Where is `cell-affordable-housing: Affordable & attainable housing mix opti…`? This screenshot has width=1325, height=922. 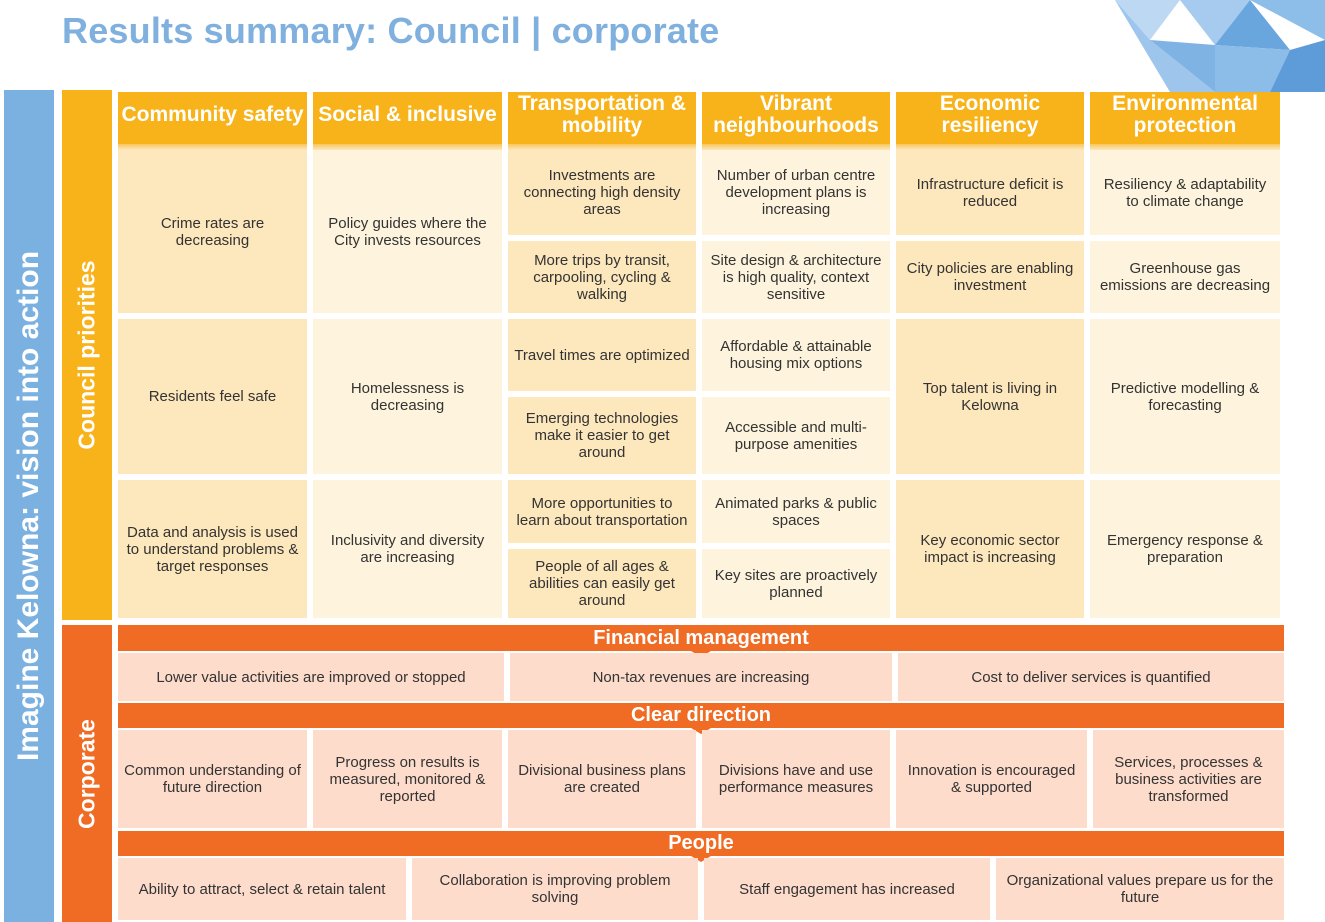
cell-affordable-housing: Affordable & attainable housing mix opti… is located at coordinates (796, 355).